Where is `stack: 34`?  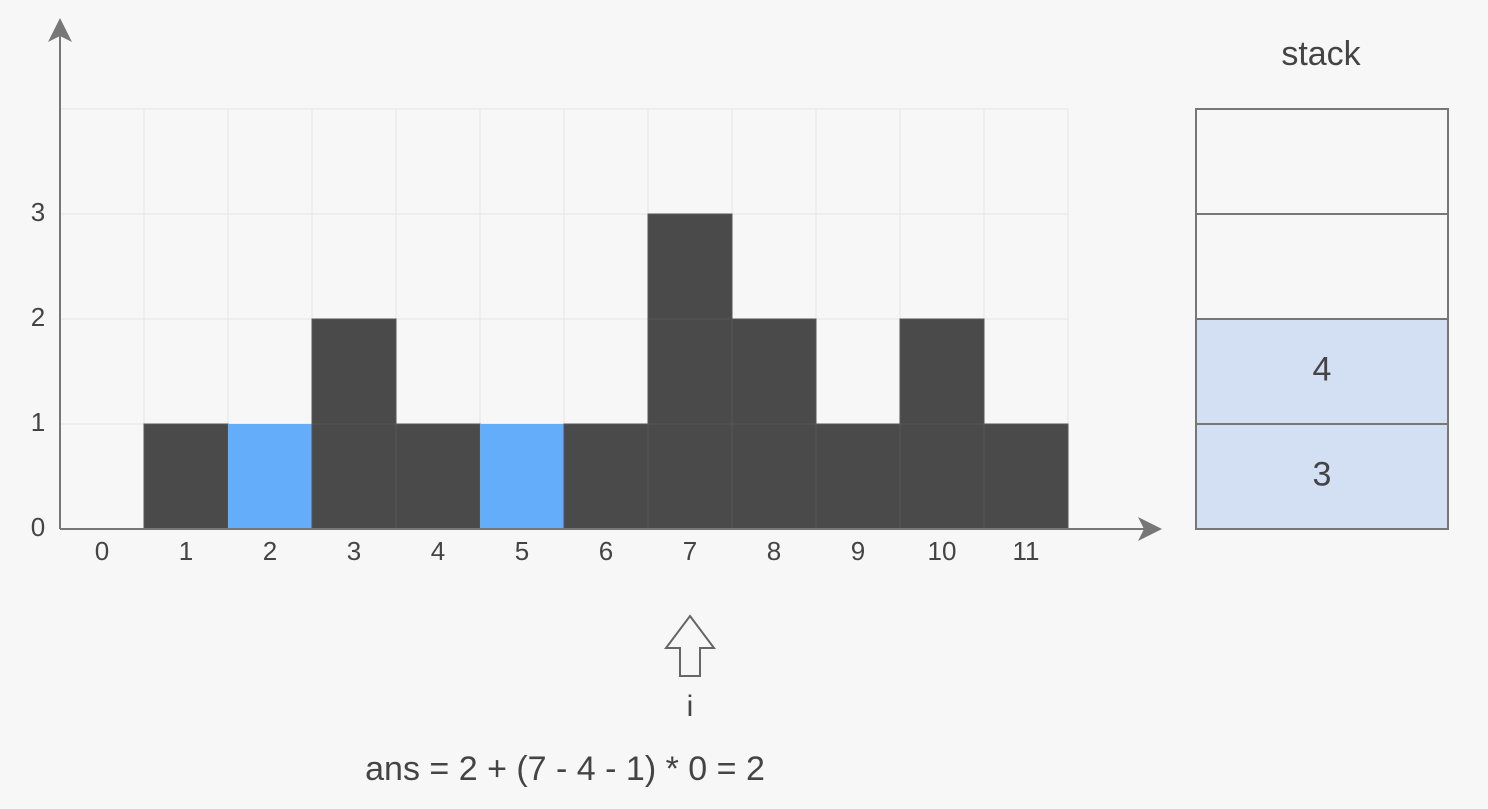 stack: 34 is located at coordinates (1322, 319).